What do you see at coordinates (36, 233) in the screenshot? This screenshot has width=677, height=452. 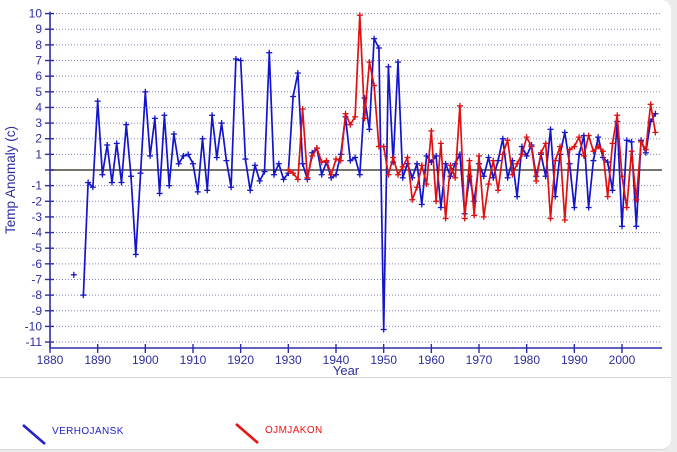 I see `y-tick-label: -4` at bounding box center [36, 233].